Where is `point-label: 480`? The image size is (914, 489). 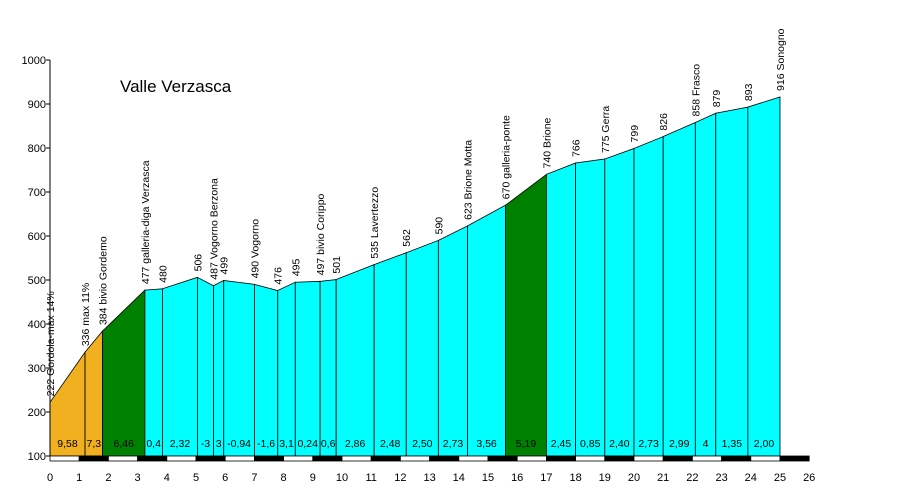 point-label: 480 is located at coordinates (163, 274).